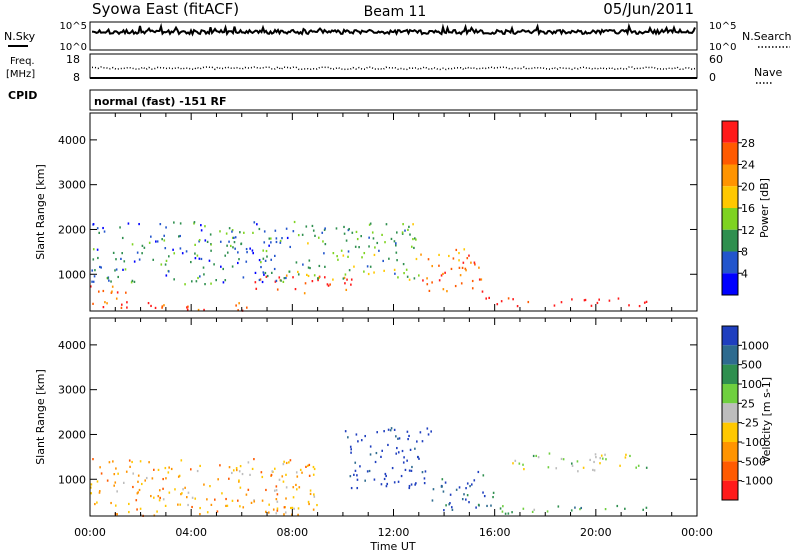  What do you see at coordinates (22, 61) in the screenshot?
I see `freq-label-line1: Freq.` at bounding box center [22, 61].